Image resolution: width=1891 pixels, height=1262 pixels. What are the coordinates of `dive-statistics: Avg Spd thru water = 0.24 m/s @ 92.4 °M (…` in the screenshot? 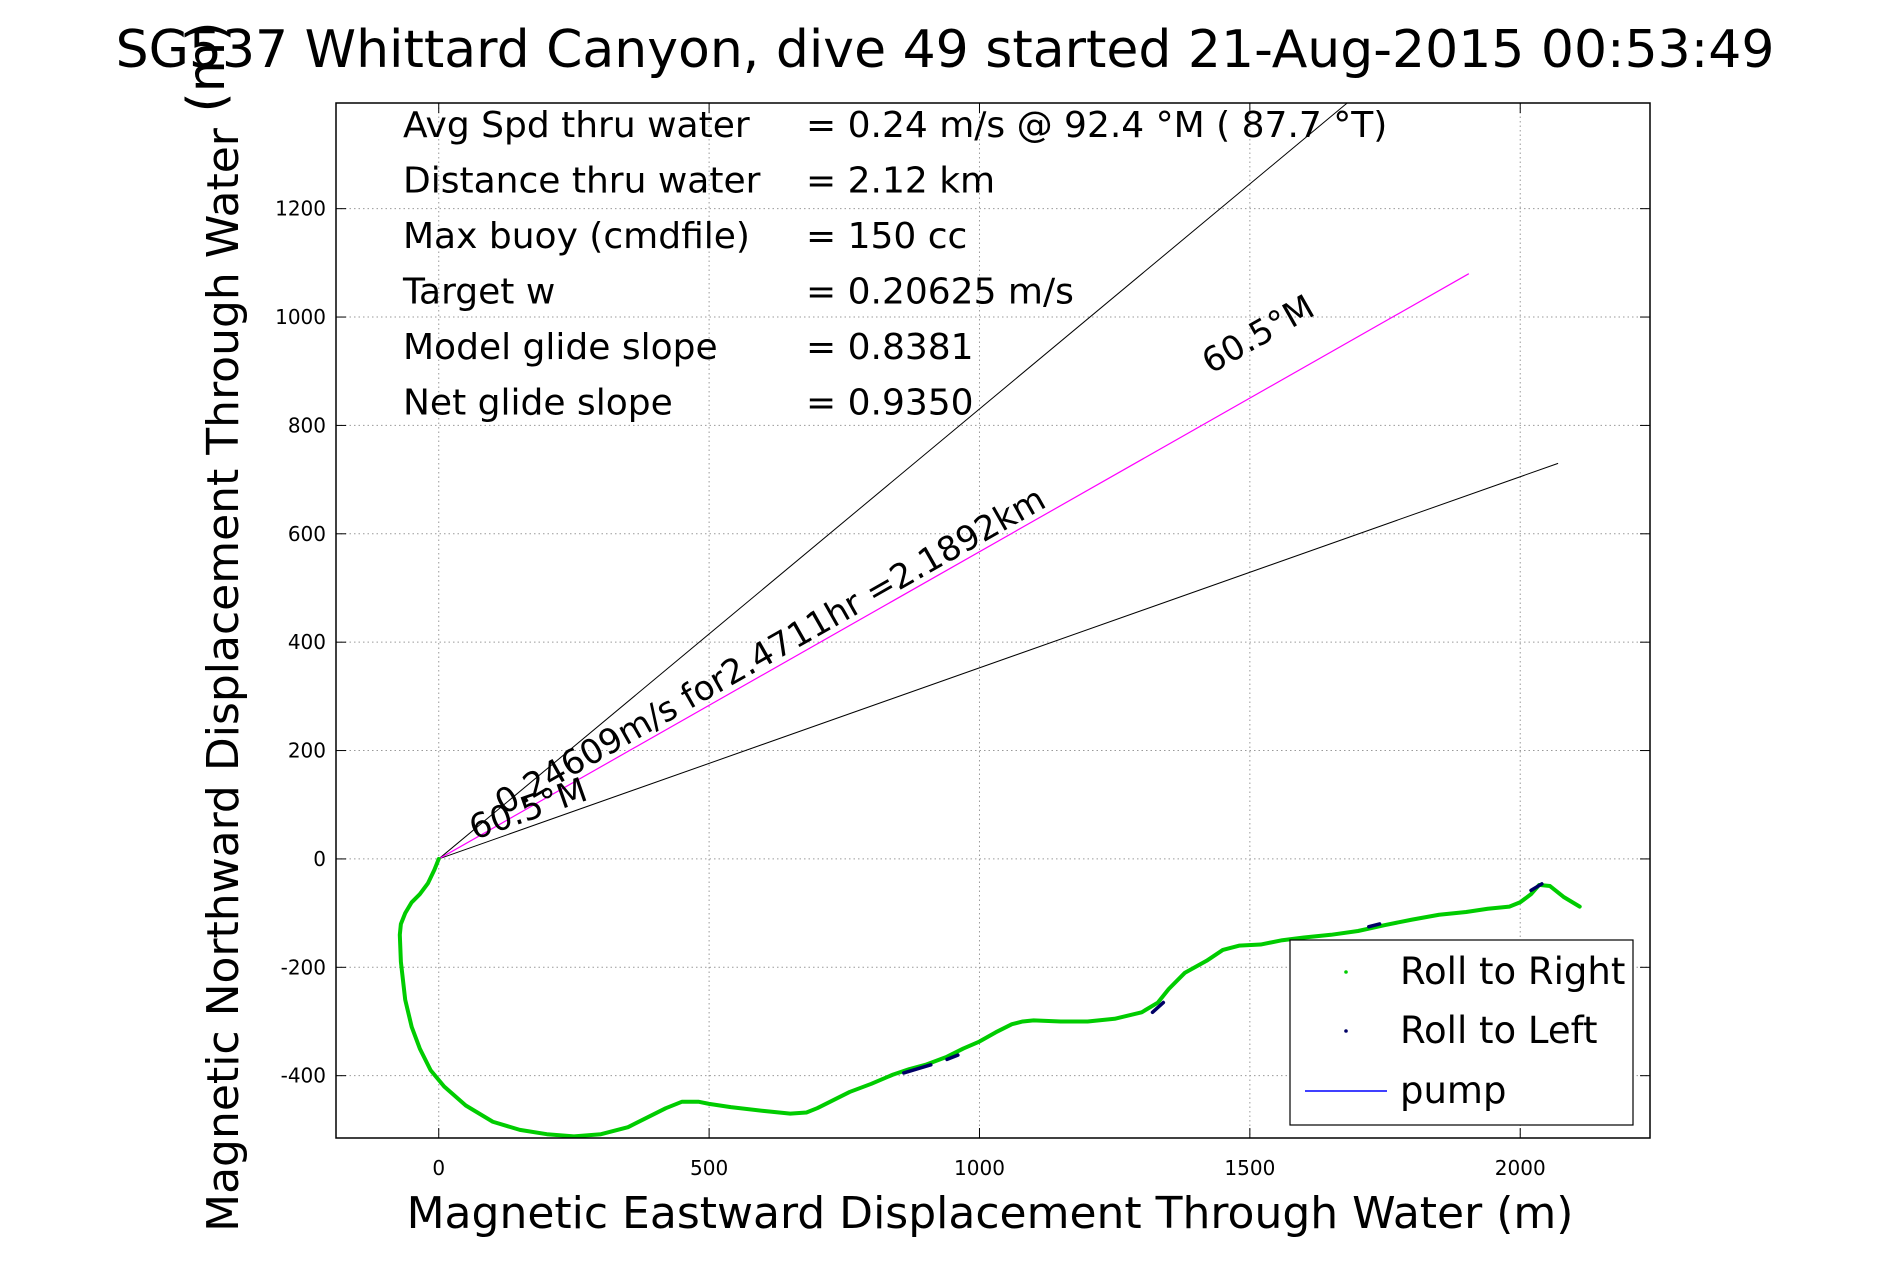 It's located at (894, 264).